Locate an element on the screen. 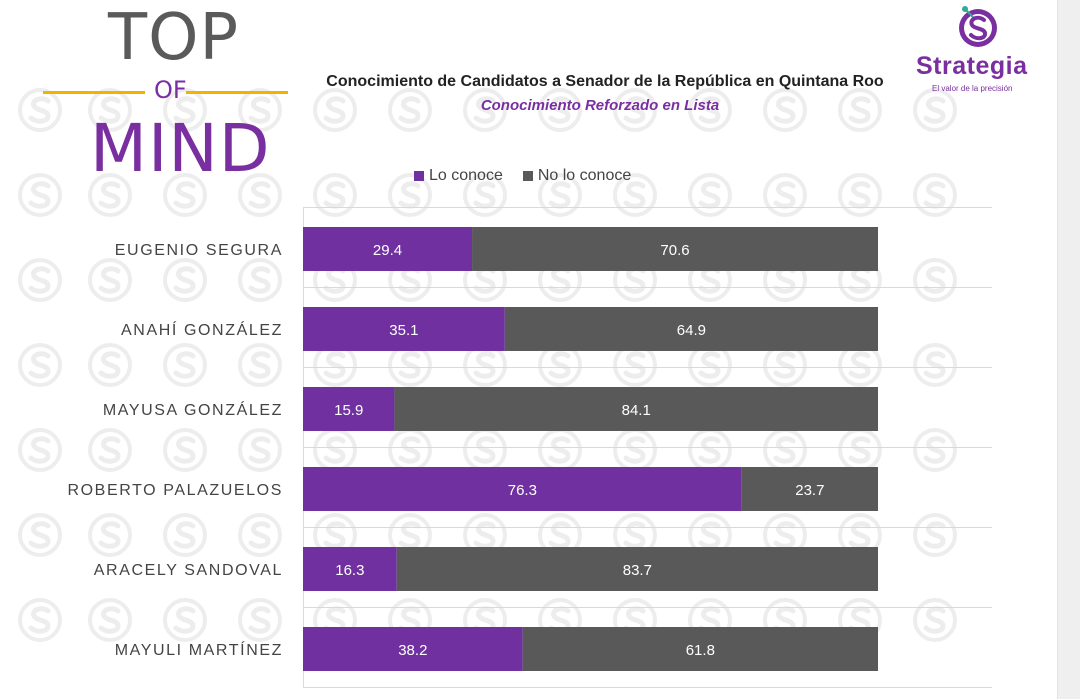 This screenshot has height=699, width=1080. strategia-logo: Strategia El valor de la precisión is located at coordinates (978, 52).